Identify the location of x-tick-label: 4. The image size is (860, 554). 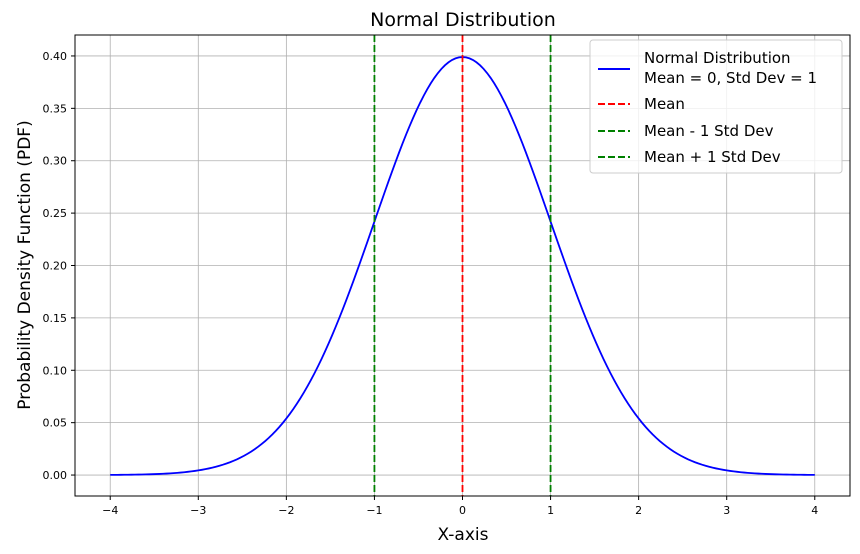
(814, 510).